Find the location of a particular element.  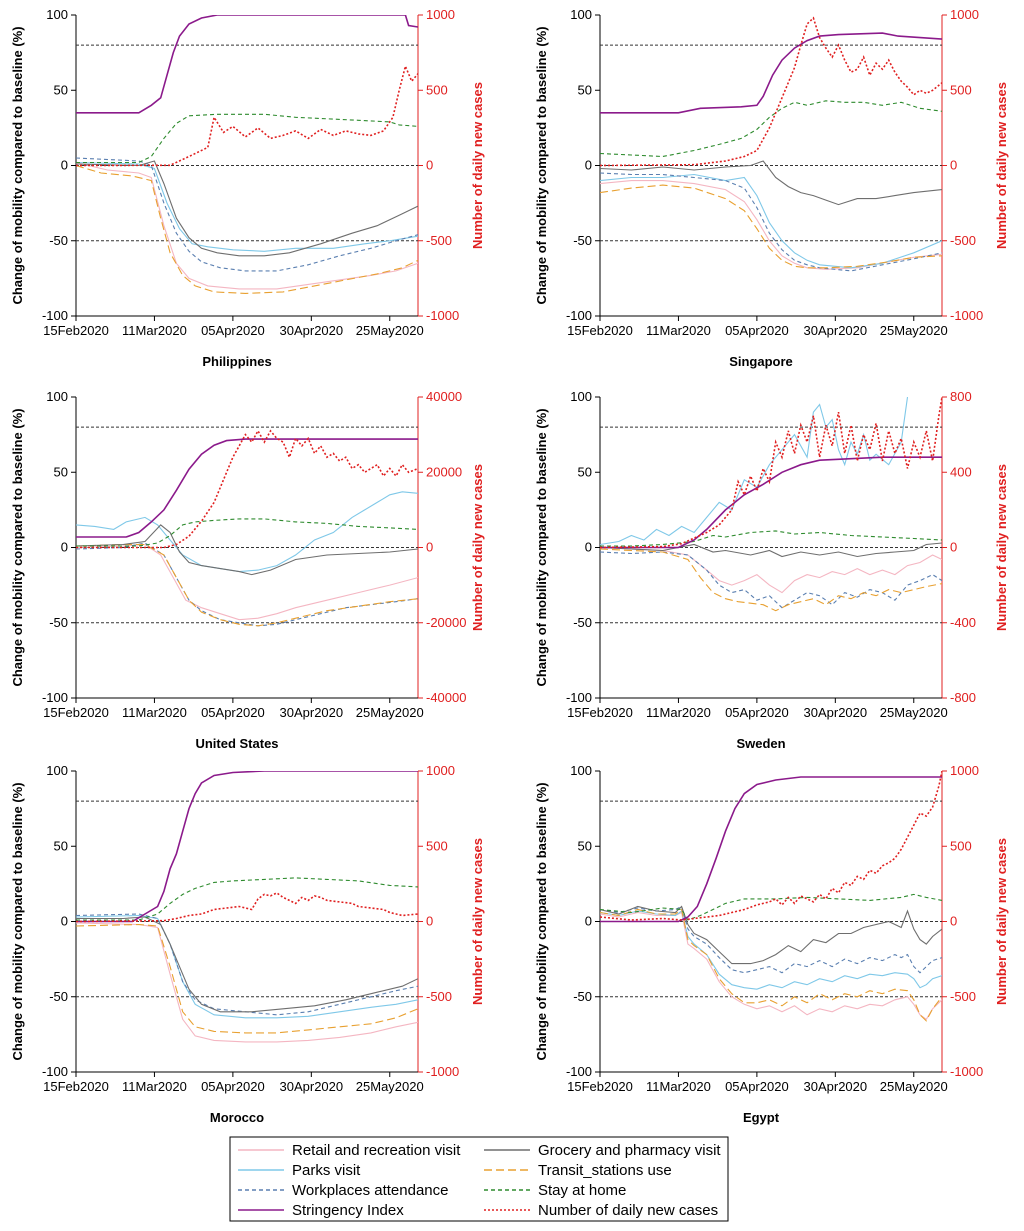

y-tick-label-right: 40000 is located at coordinates (444, 396).